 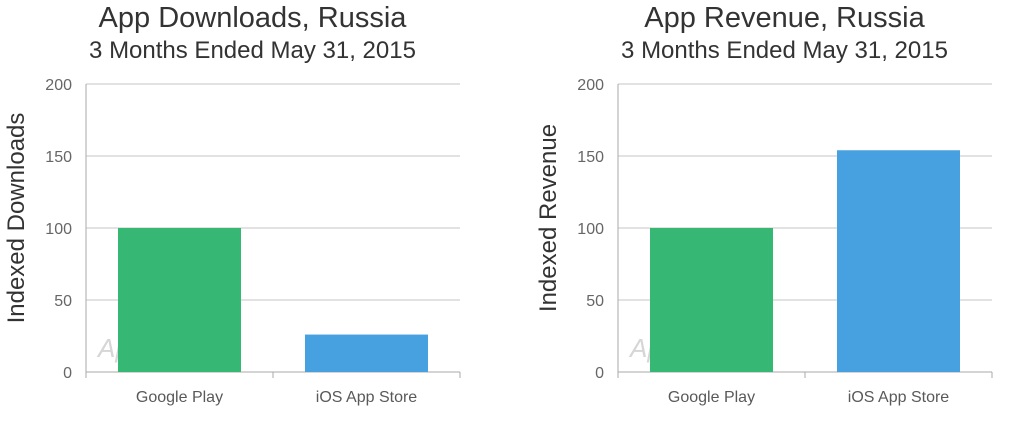 What do you see at coordinates (784, 18) in the screenshot?
I see `chart-title: App Revenue, Russia` at bounding box center [784, 18].